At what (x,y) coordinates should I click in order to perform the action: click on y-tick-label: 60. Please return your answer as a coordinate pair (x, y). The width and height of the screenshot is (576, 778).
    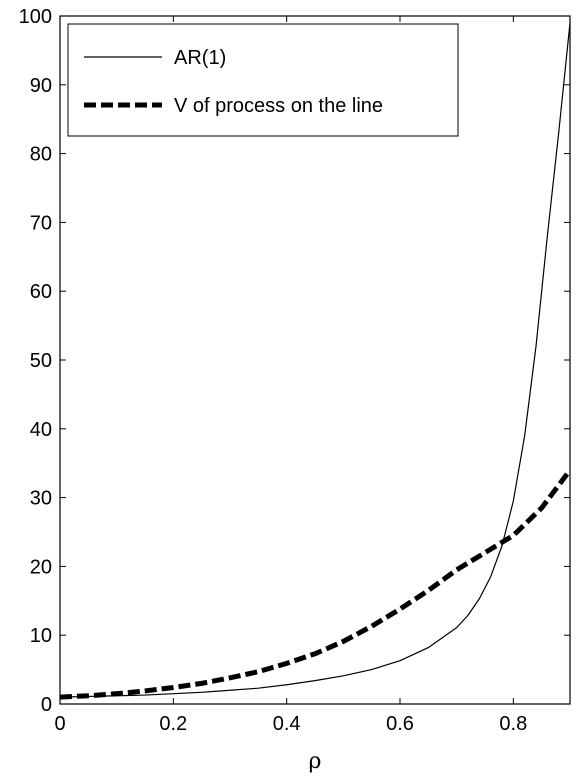
    Looking at the image, I should click on (41, 292).